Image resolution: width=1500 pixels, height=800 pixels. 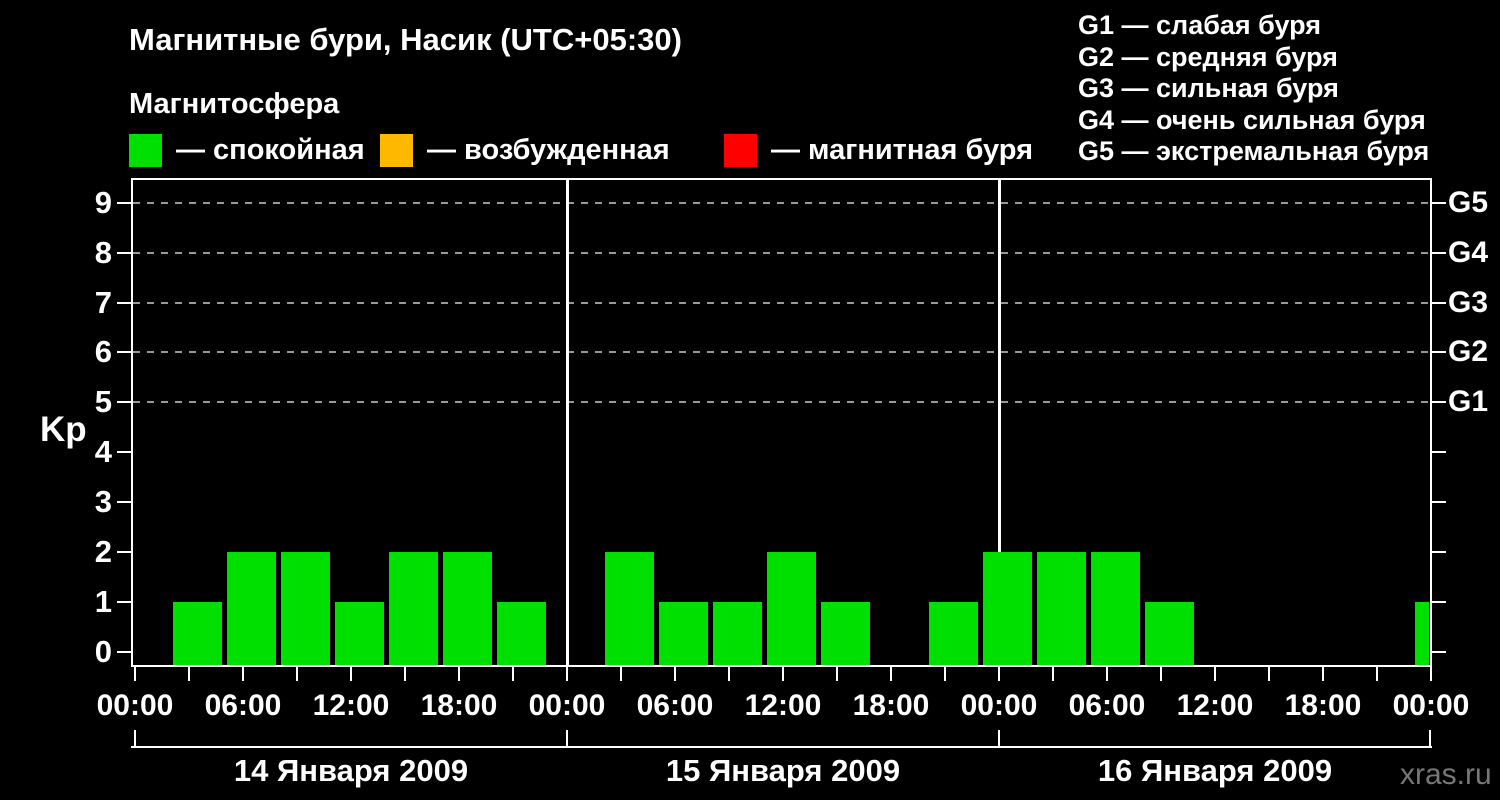 I want to click on y-tick-label: 7, so click(x=103, y=302).